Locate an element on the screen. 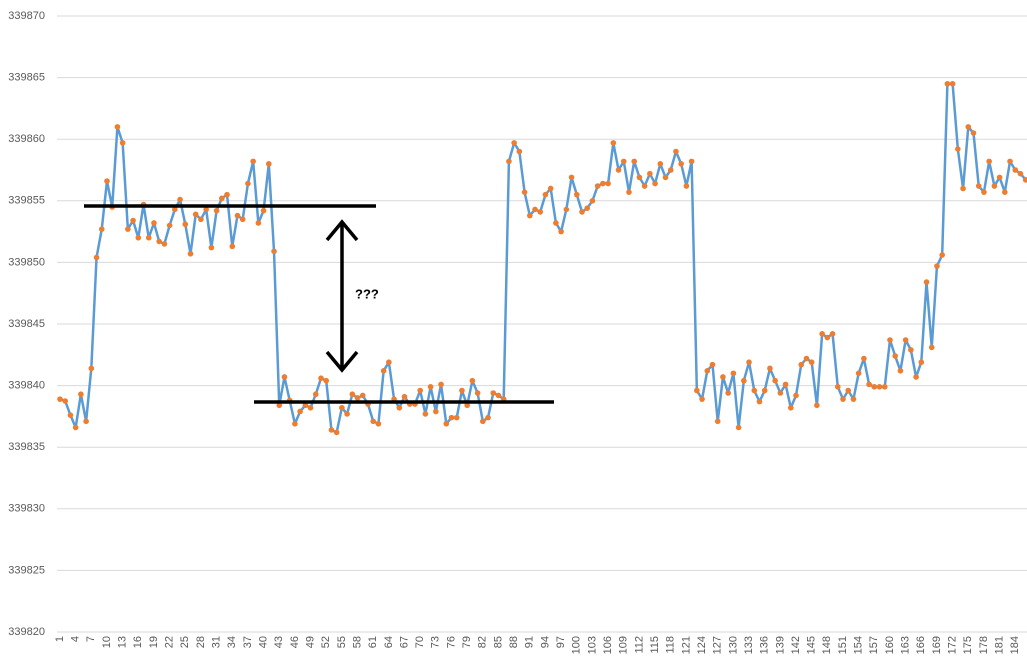  x-tick-label: 163 is located at coordinates (906, 645).